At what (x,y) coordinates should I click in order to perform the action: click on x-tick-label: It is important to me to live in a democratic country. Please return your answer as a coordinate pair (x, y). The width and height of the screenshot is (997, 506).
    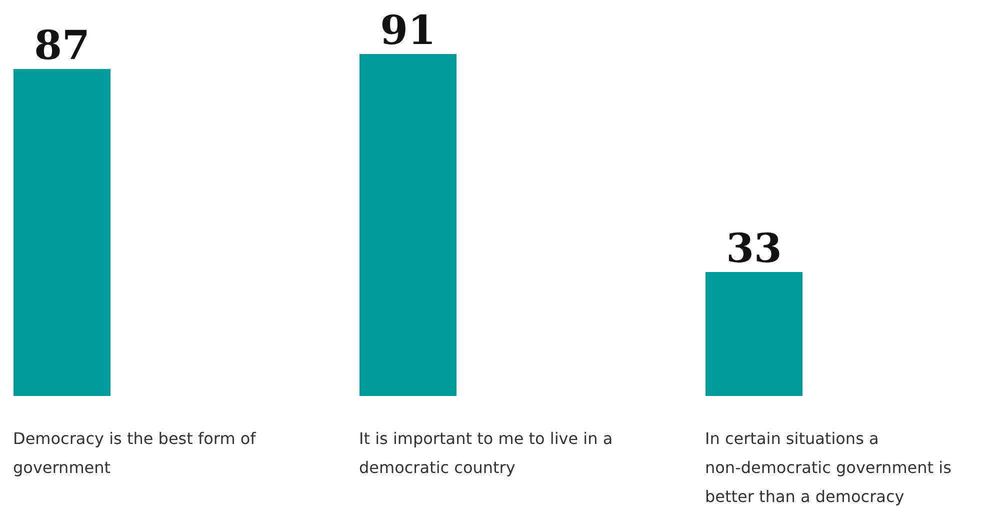
    Looking at the image, I should click on (486, 453).